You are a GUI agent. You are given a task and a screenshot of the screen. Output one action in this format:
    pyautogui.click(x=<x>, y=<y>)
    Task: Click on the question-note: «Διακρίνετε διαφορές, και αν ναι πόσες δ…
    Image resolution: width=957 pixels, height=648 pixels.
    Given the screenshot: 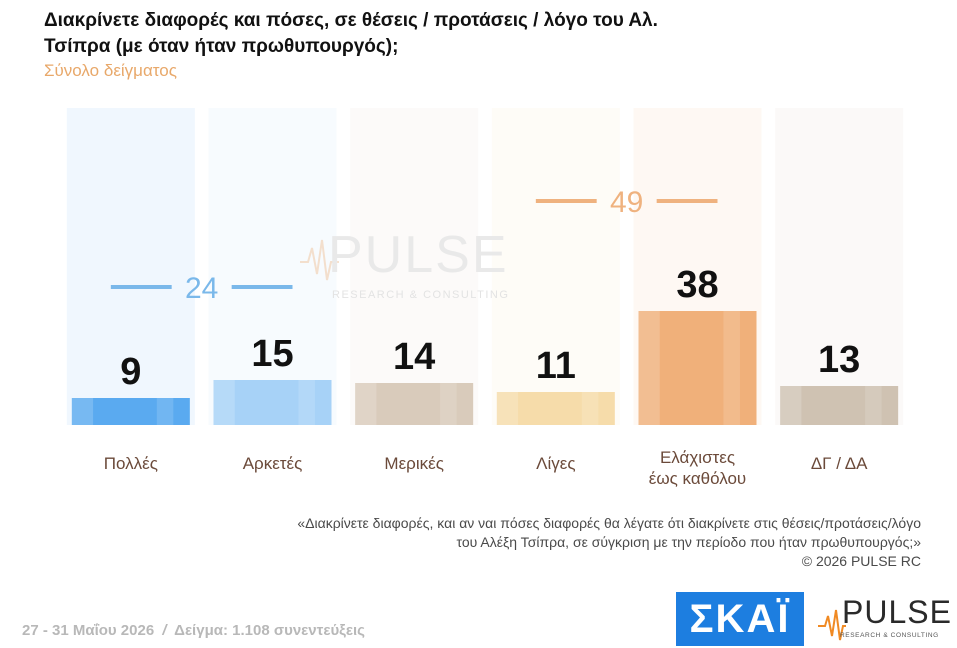 What is the action you would take?
    pyautogui.click(x=521, y=542)
    